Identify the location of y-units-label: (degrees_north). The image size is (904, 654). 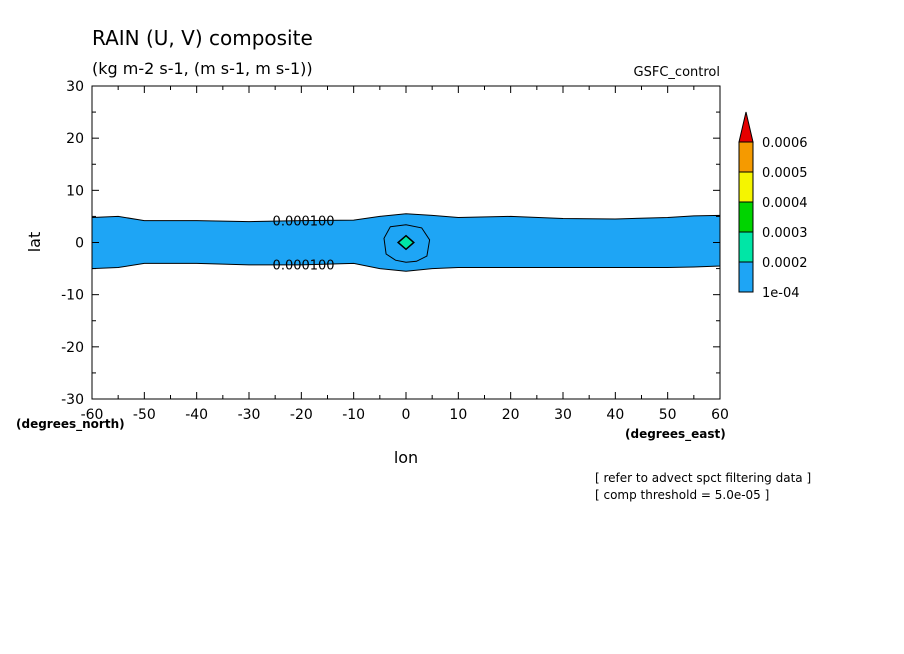
(70, 424).